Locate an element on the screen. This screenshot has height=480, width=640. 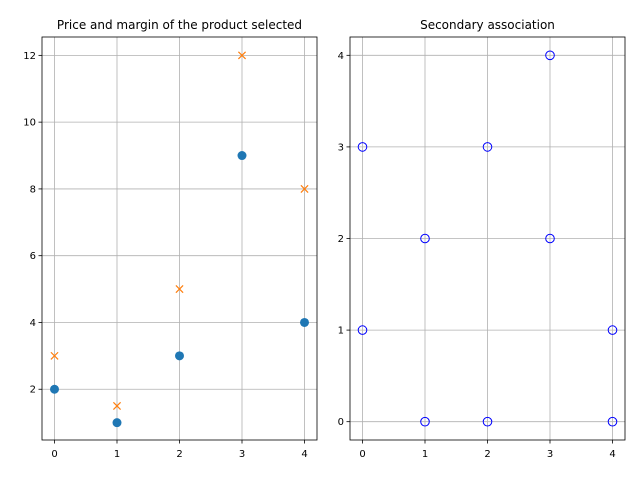
chart-title: Secondary association is located at coordinates (487, 25).